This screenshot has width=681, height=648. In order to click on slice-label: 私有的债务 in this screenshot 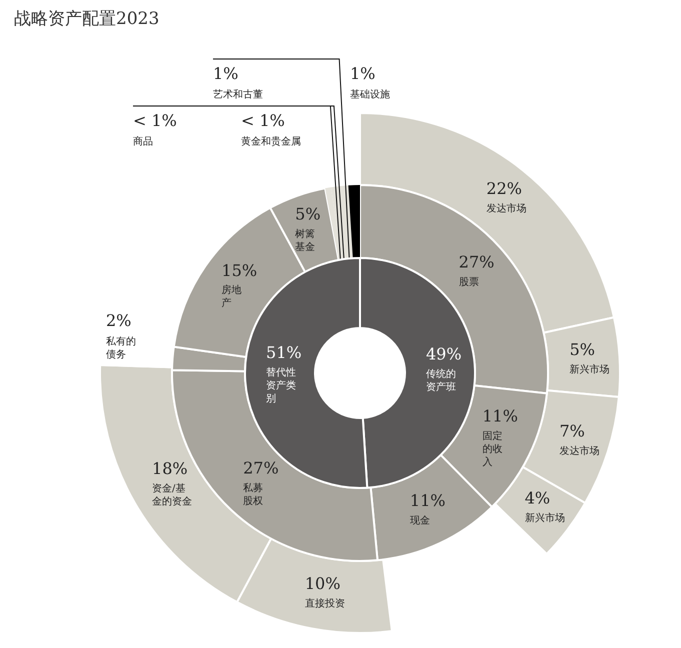, I will do `click(121, 348)`.